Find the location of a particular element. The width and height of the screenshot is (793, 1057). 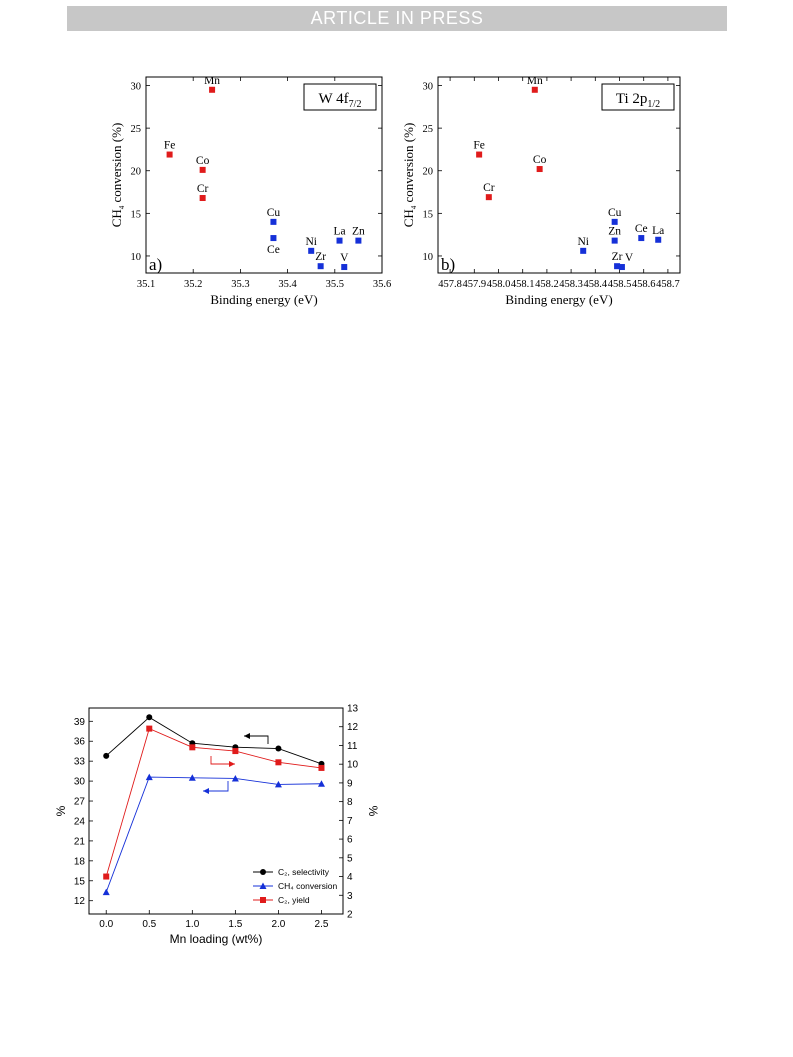

right-y-tick-label: 5 is located at coordinates (350, 858).